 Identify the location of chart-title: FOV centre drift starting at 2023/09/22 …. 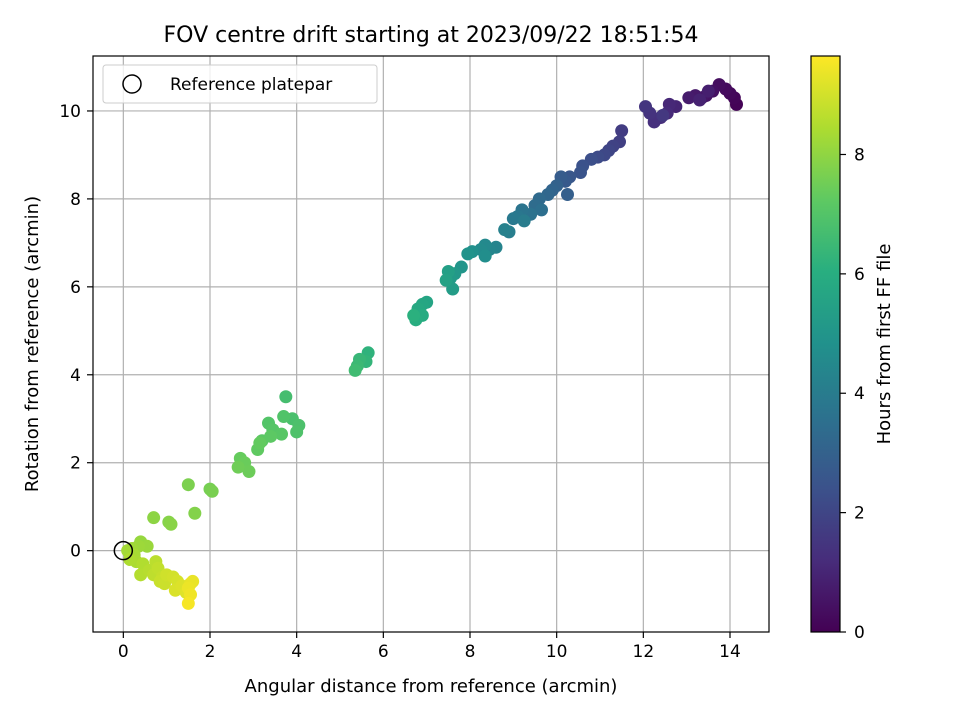
(431, 35).